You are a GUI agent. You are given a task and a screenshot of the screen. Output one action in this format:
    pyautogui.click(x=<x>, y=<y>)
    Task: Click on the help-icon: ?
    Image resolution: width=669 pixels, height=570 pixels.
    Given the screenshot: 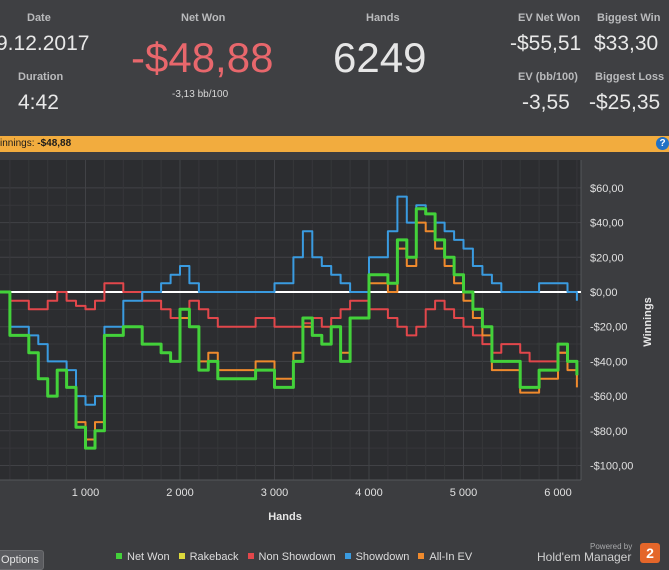 What is the action you would take?
    pyautogui.click(x=662, y=143)
    